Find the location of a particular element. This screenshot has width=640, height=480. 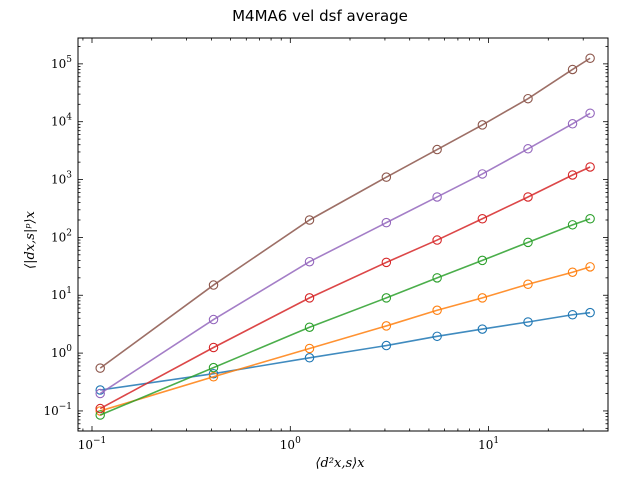

tick-label: 10⁵ is located at coordinates (61, 63).